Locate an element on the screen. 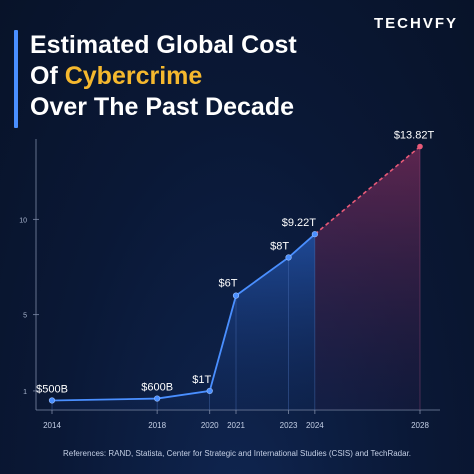 The image size is (474, 474). data-label: $600B is located at coordinates (157, 388).